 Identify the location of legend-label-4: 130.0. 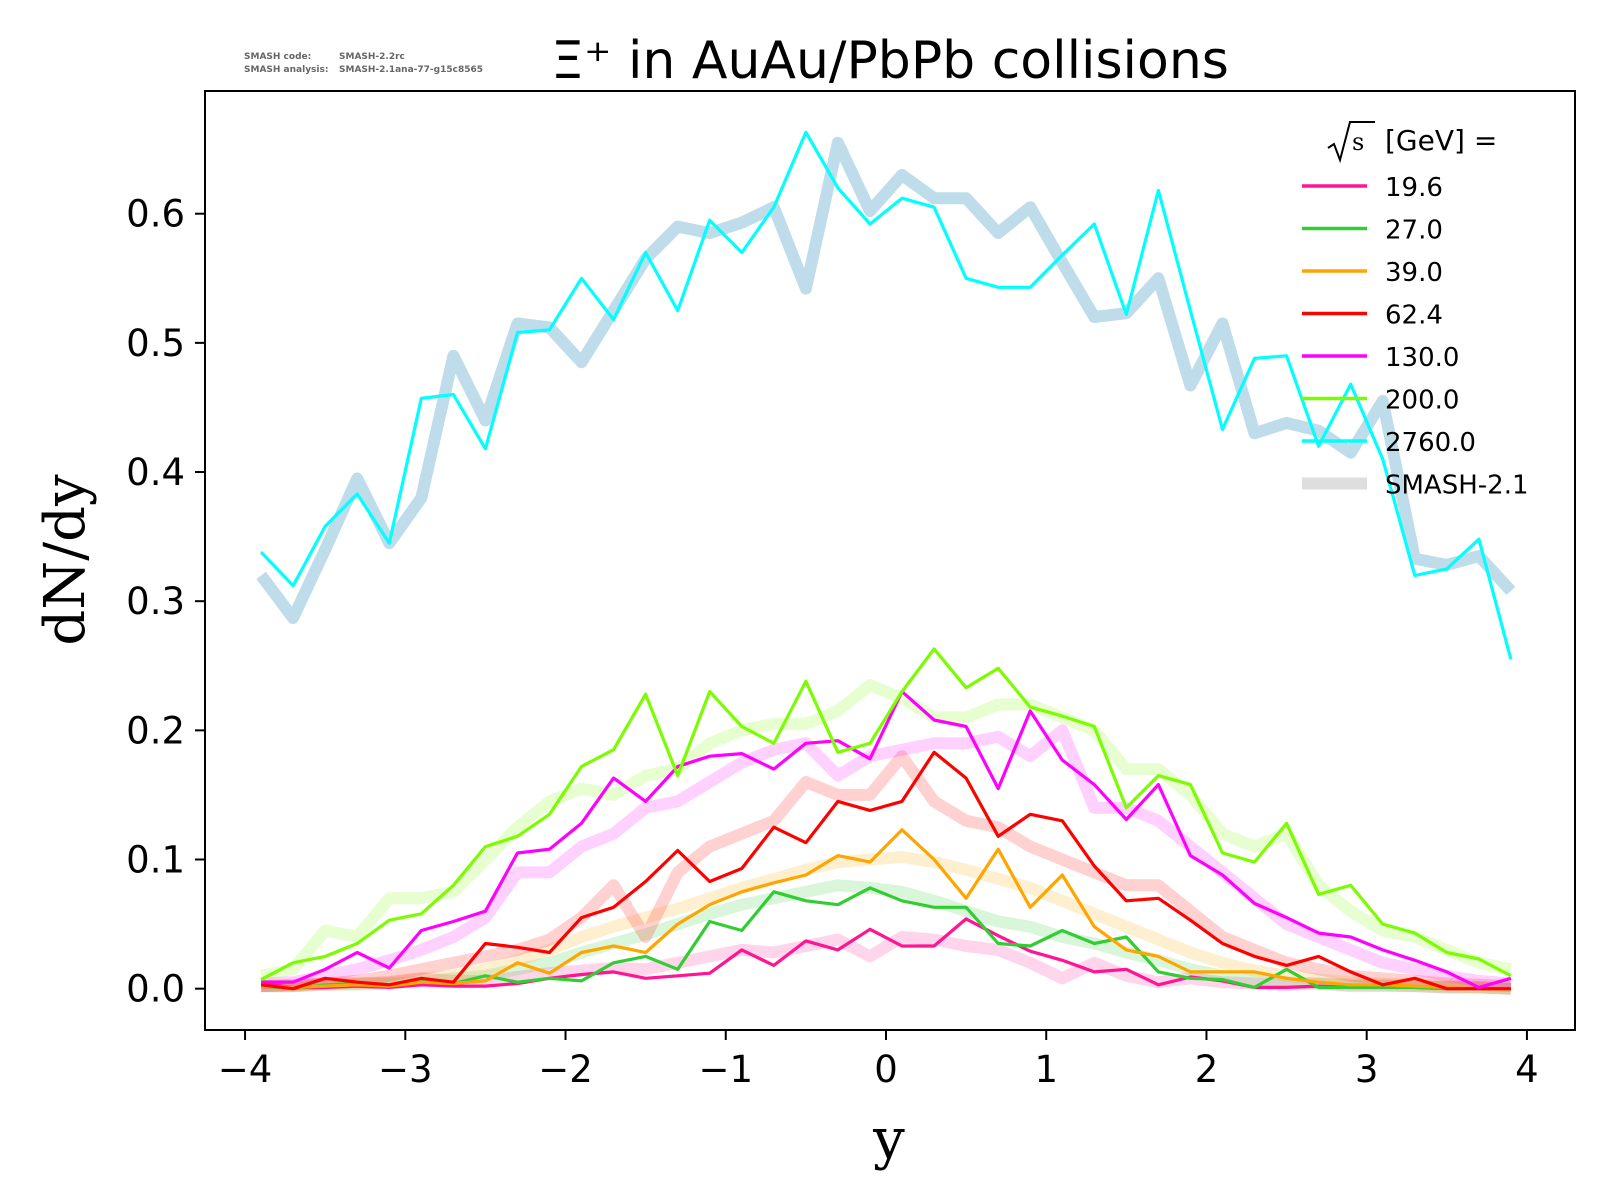
(1422, 358).